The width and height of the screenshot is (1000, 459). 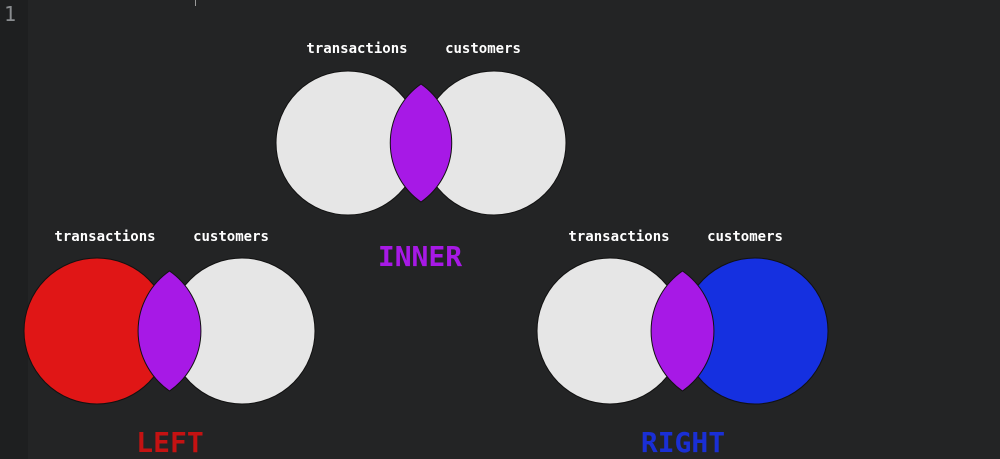 I want to click on venn-right-title: RIGHT, so click(x=683, y=442).